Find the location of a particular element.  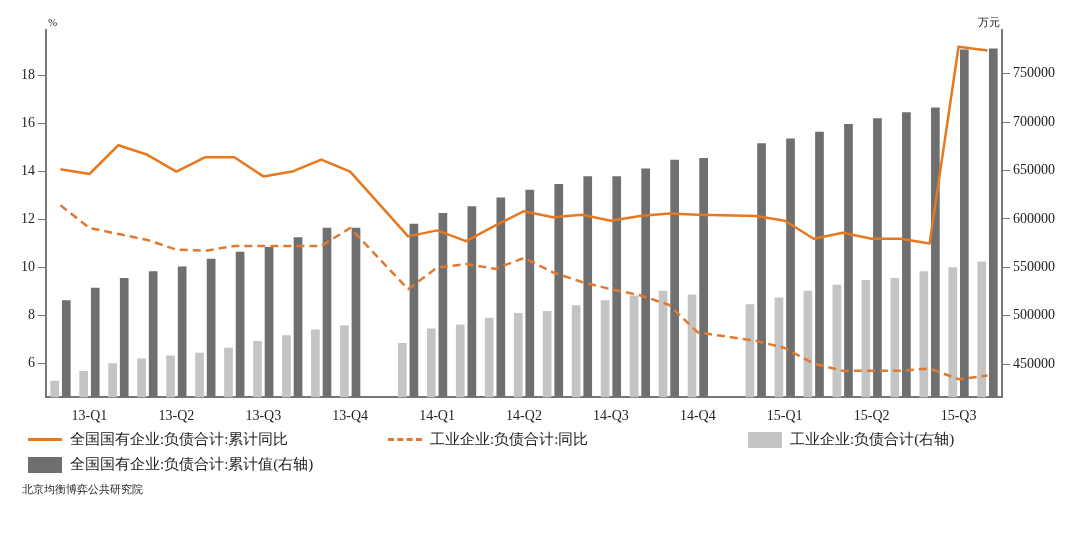

y-tick-label: 8 is located at coordinates (31, 315).